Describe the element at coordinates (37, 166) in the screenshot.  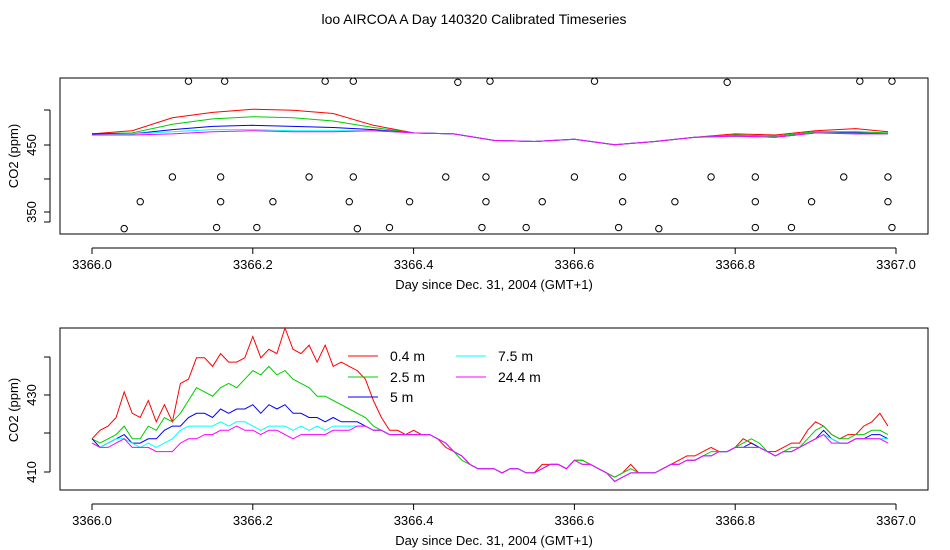
I see `y-axis-top: 350 450` at that location.